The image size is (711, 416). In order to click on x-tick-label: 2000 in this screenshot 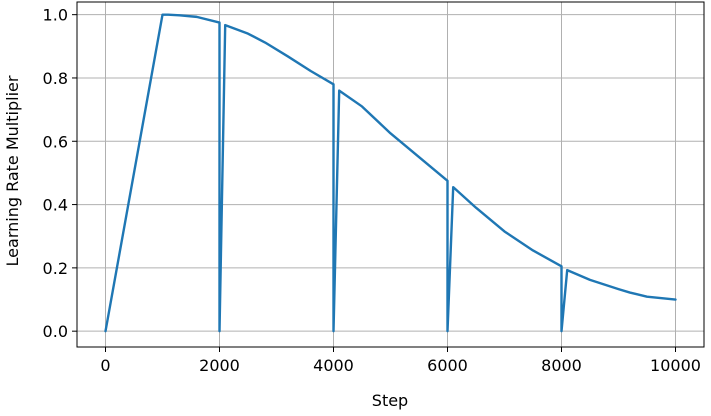, I will do `click(219, 365)`.